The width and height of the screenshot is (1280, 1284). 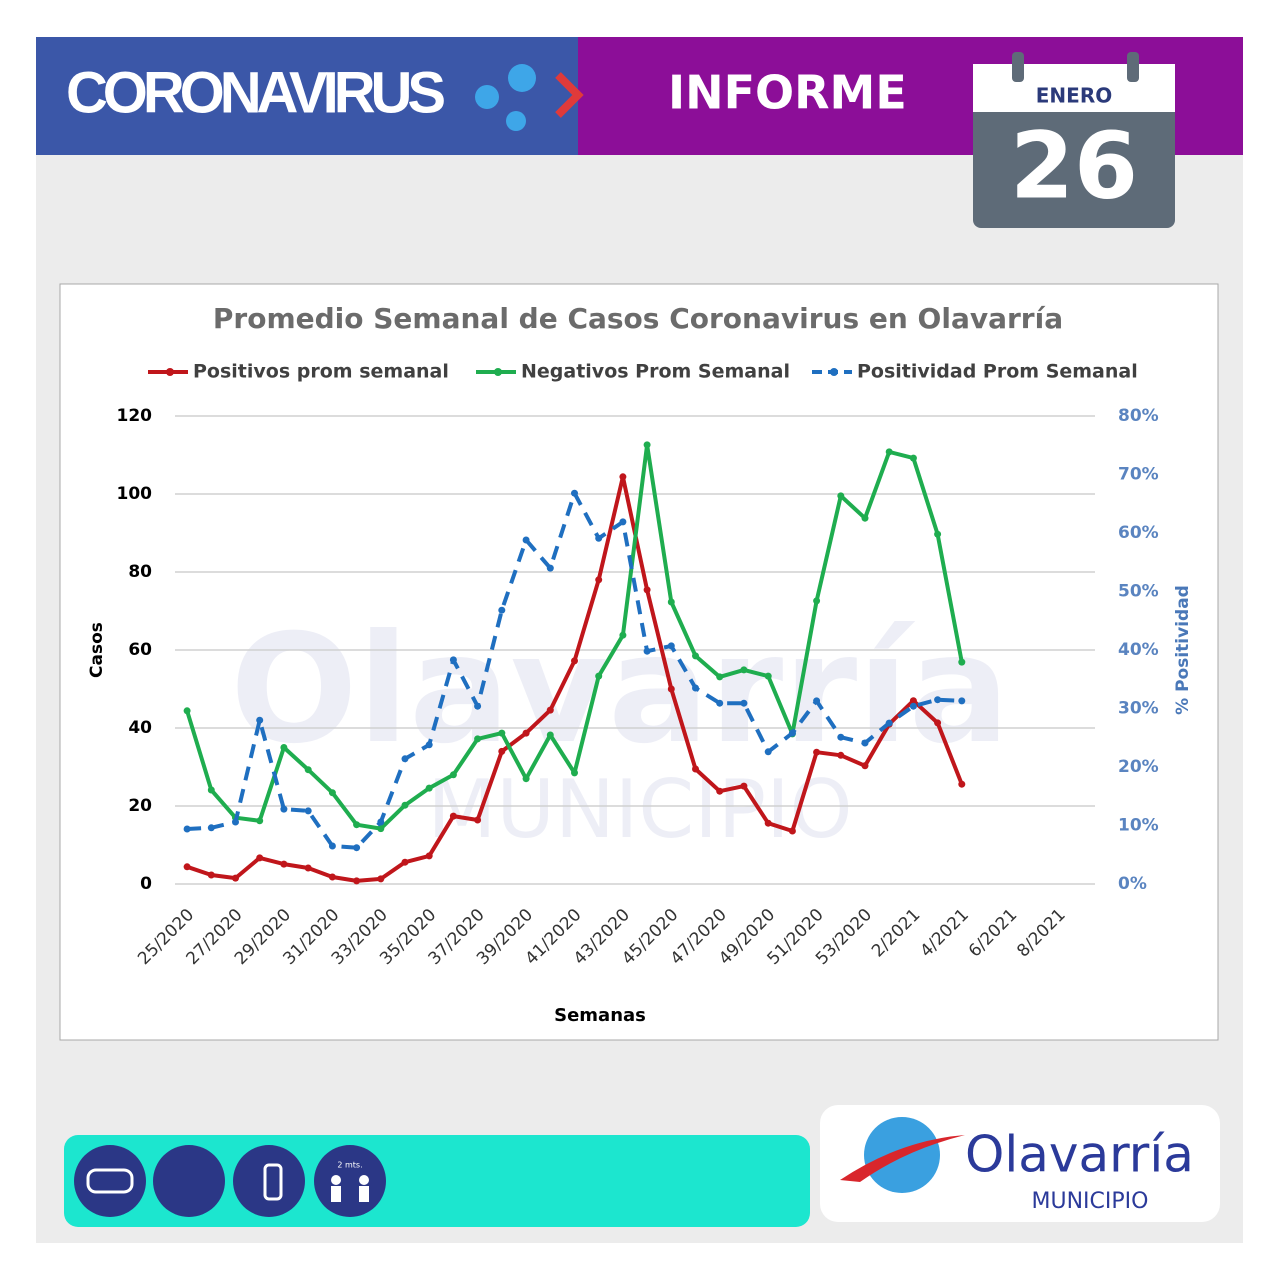 I want to click on y-tick-label: 40, so click(x=140, y=728).